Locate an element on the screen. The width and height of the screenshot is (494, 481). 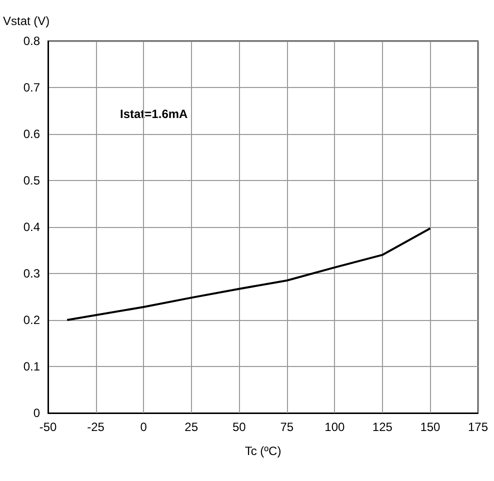
annotation: Istat=1.6mA is located at coordinates (154, 114).